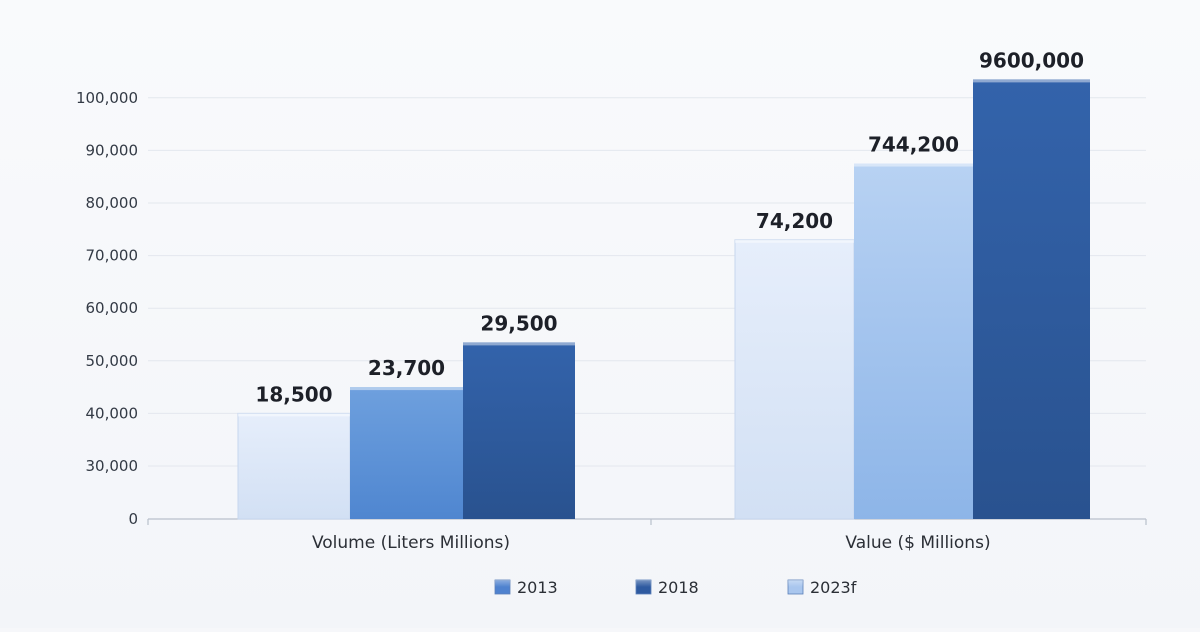 This screenshot has width=1200, height=632. What do you see at coordinates (519, 430) in the screenshot?
I see `bar-2023f-volume` at bounding box center [519, 430].